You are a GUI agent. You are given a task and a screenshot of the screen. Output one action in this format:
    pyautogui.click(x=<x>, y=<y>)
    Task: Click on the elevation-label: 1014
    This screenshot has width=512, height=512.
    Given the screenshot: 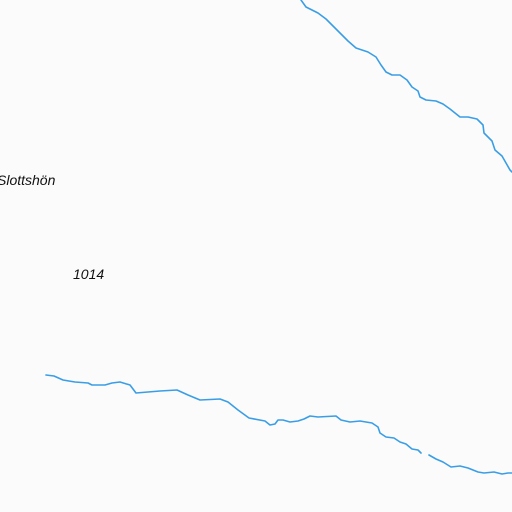 What is the action you would take?
    pyautogui.click(x=89, y=274)
    